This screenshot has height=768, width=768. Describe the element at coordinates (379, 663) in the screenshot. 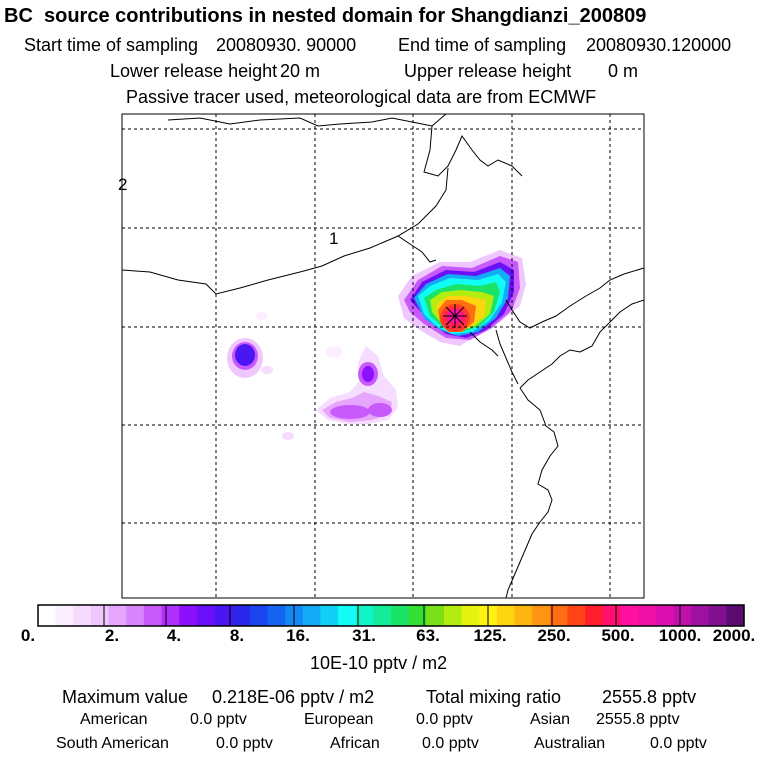

I see `colorbar-unit: 10E-10 pptv / m2` at that location.